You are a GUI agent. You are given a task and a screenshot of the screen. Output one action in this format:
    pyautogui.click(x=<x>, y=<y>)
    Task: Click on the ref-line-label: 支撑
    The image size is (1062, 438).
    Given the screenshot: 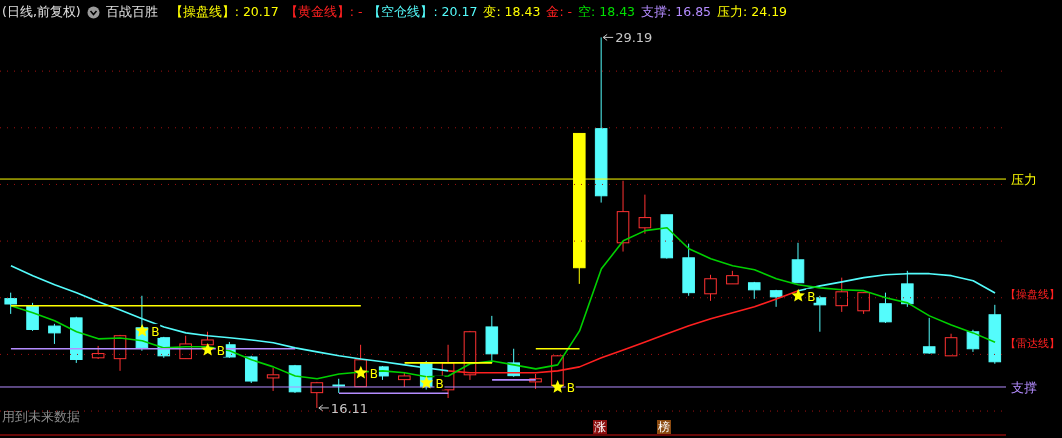 What is the action you would take?
    pyautogui.click(x=1024, y=387)
    